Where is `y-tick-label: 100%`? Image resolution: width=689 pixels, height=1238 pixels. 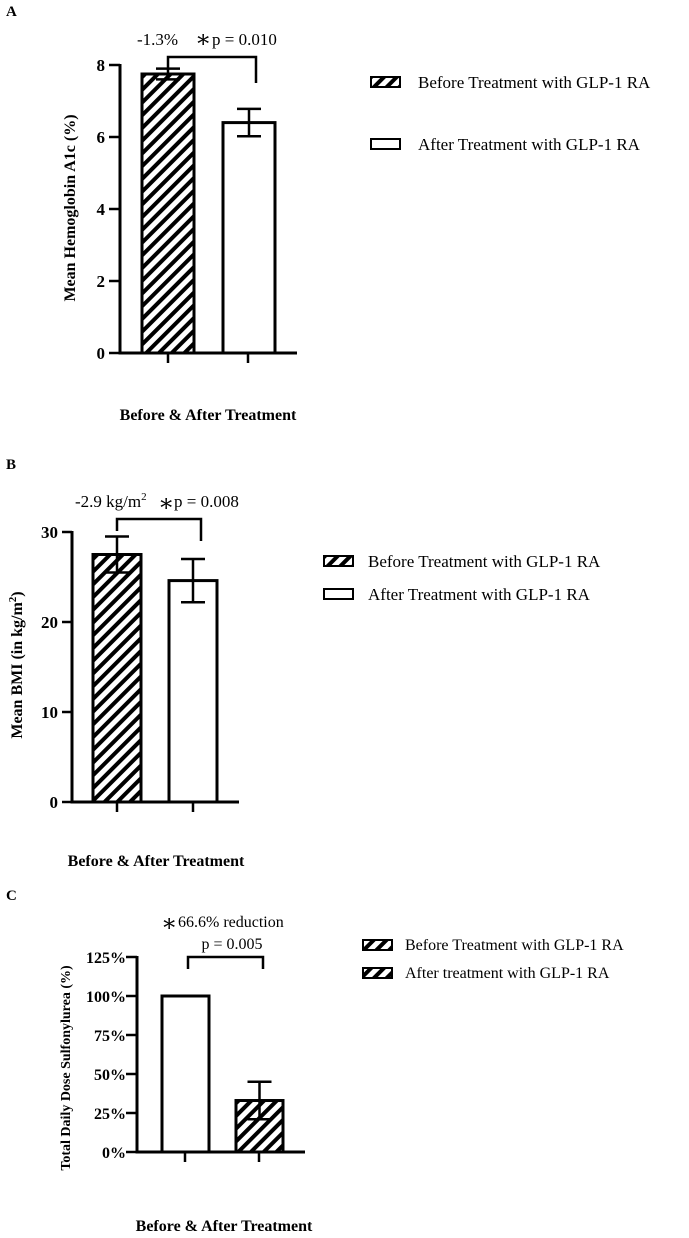
y-tick-label: 100% is located at coordinates (106, 997).